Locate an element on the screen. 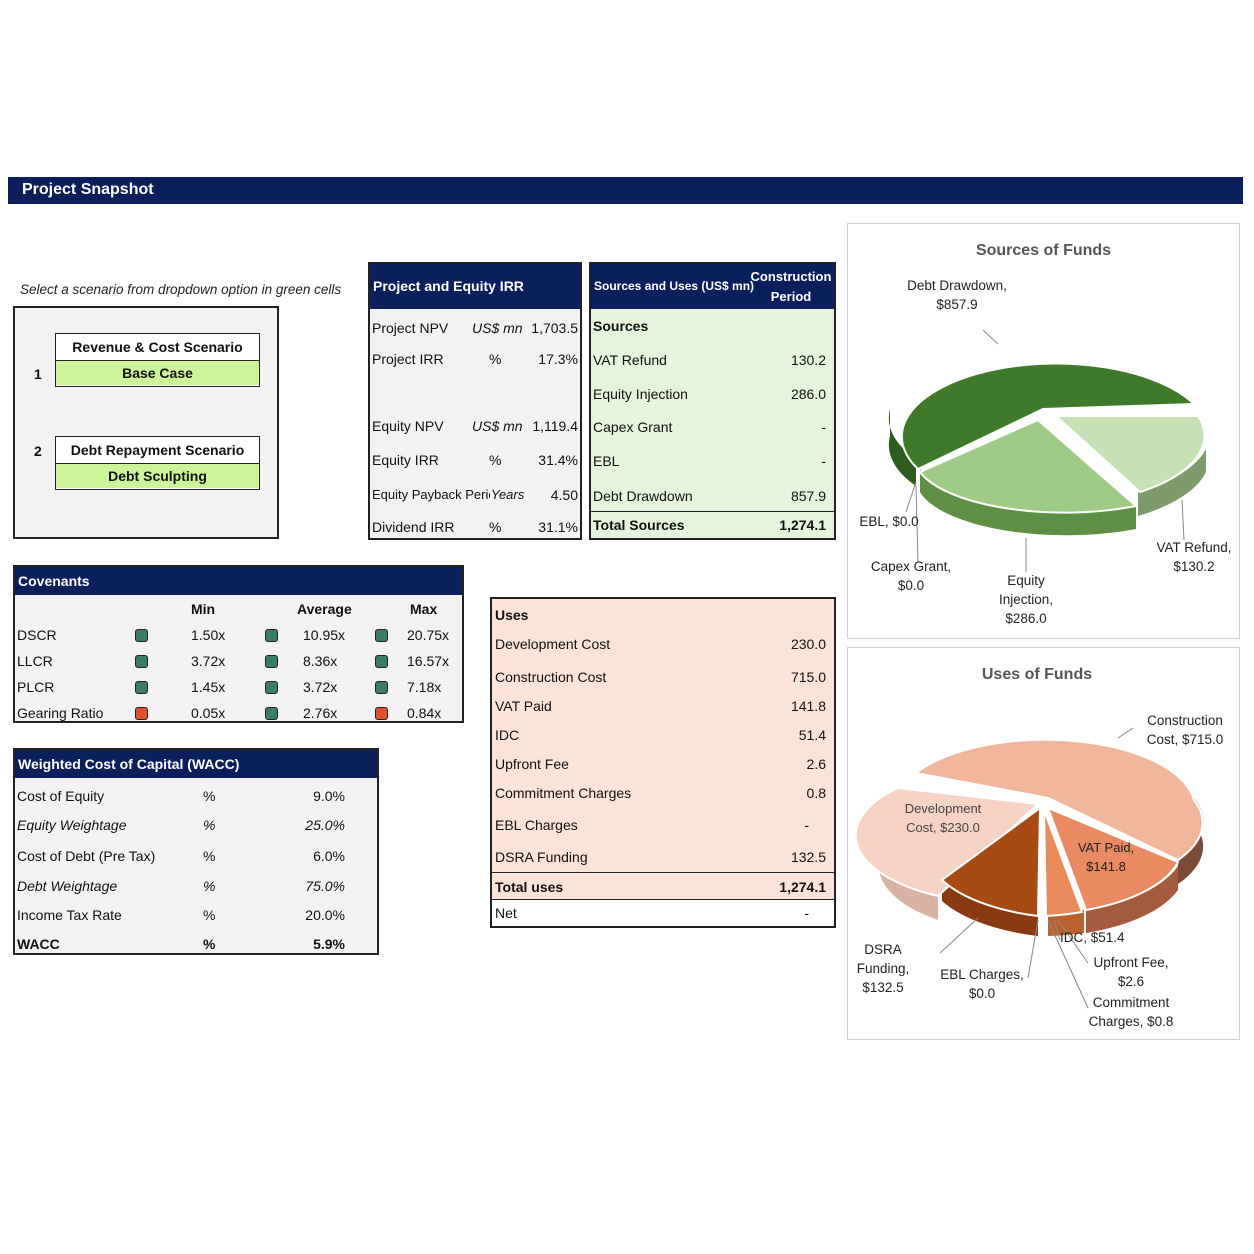  use-row-value: 2.6 is located at coordinates (816, 764).